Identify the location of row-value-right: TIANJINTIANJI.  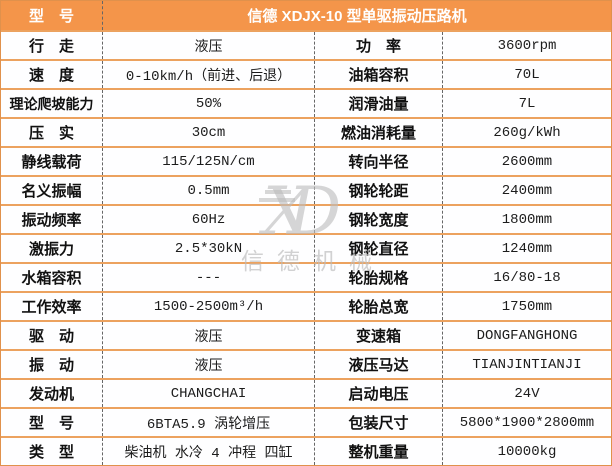
(526, 364).